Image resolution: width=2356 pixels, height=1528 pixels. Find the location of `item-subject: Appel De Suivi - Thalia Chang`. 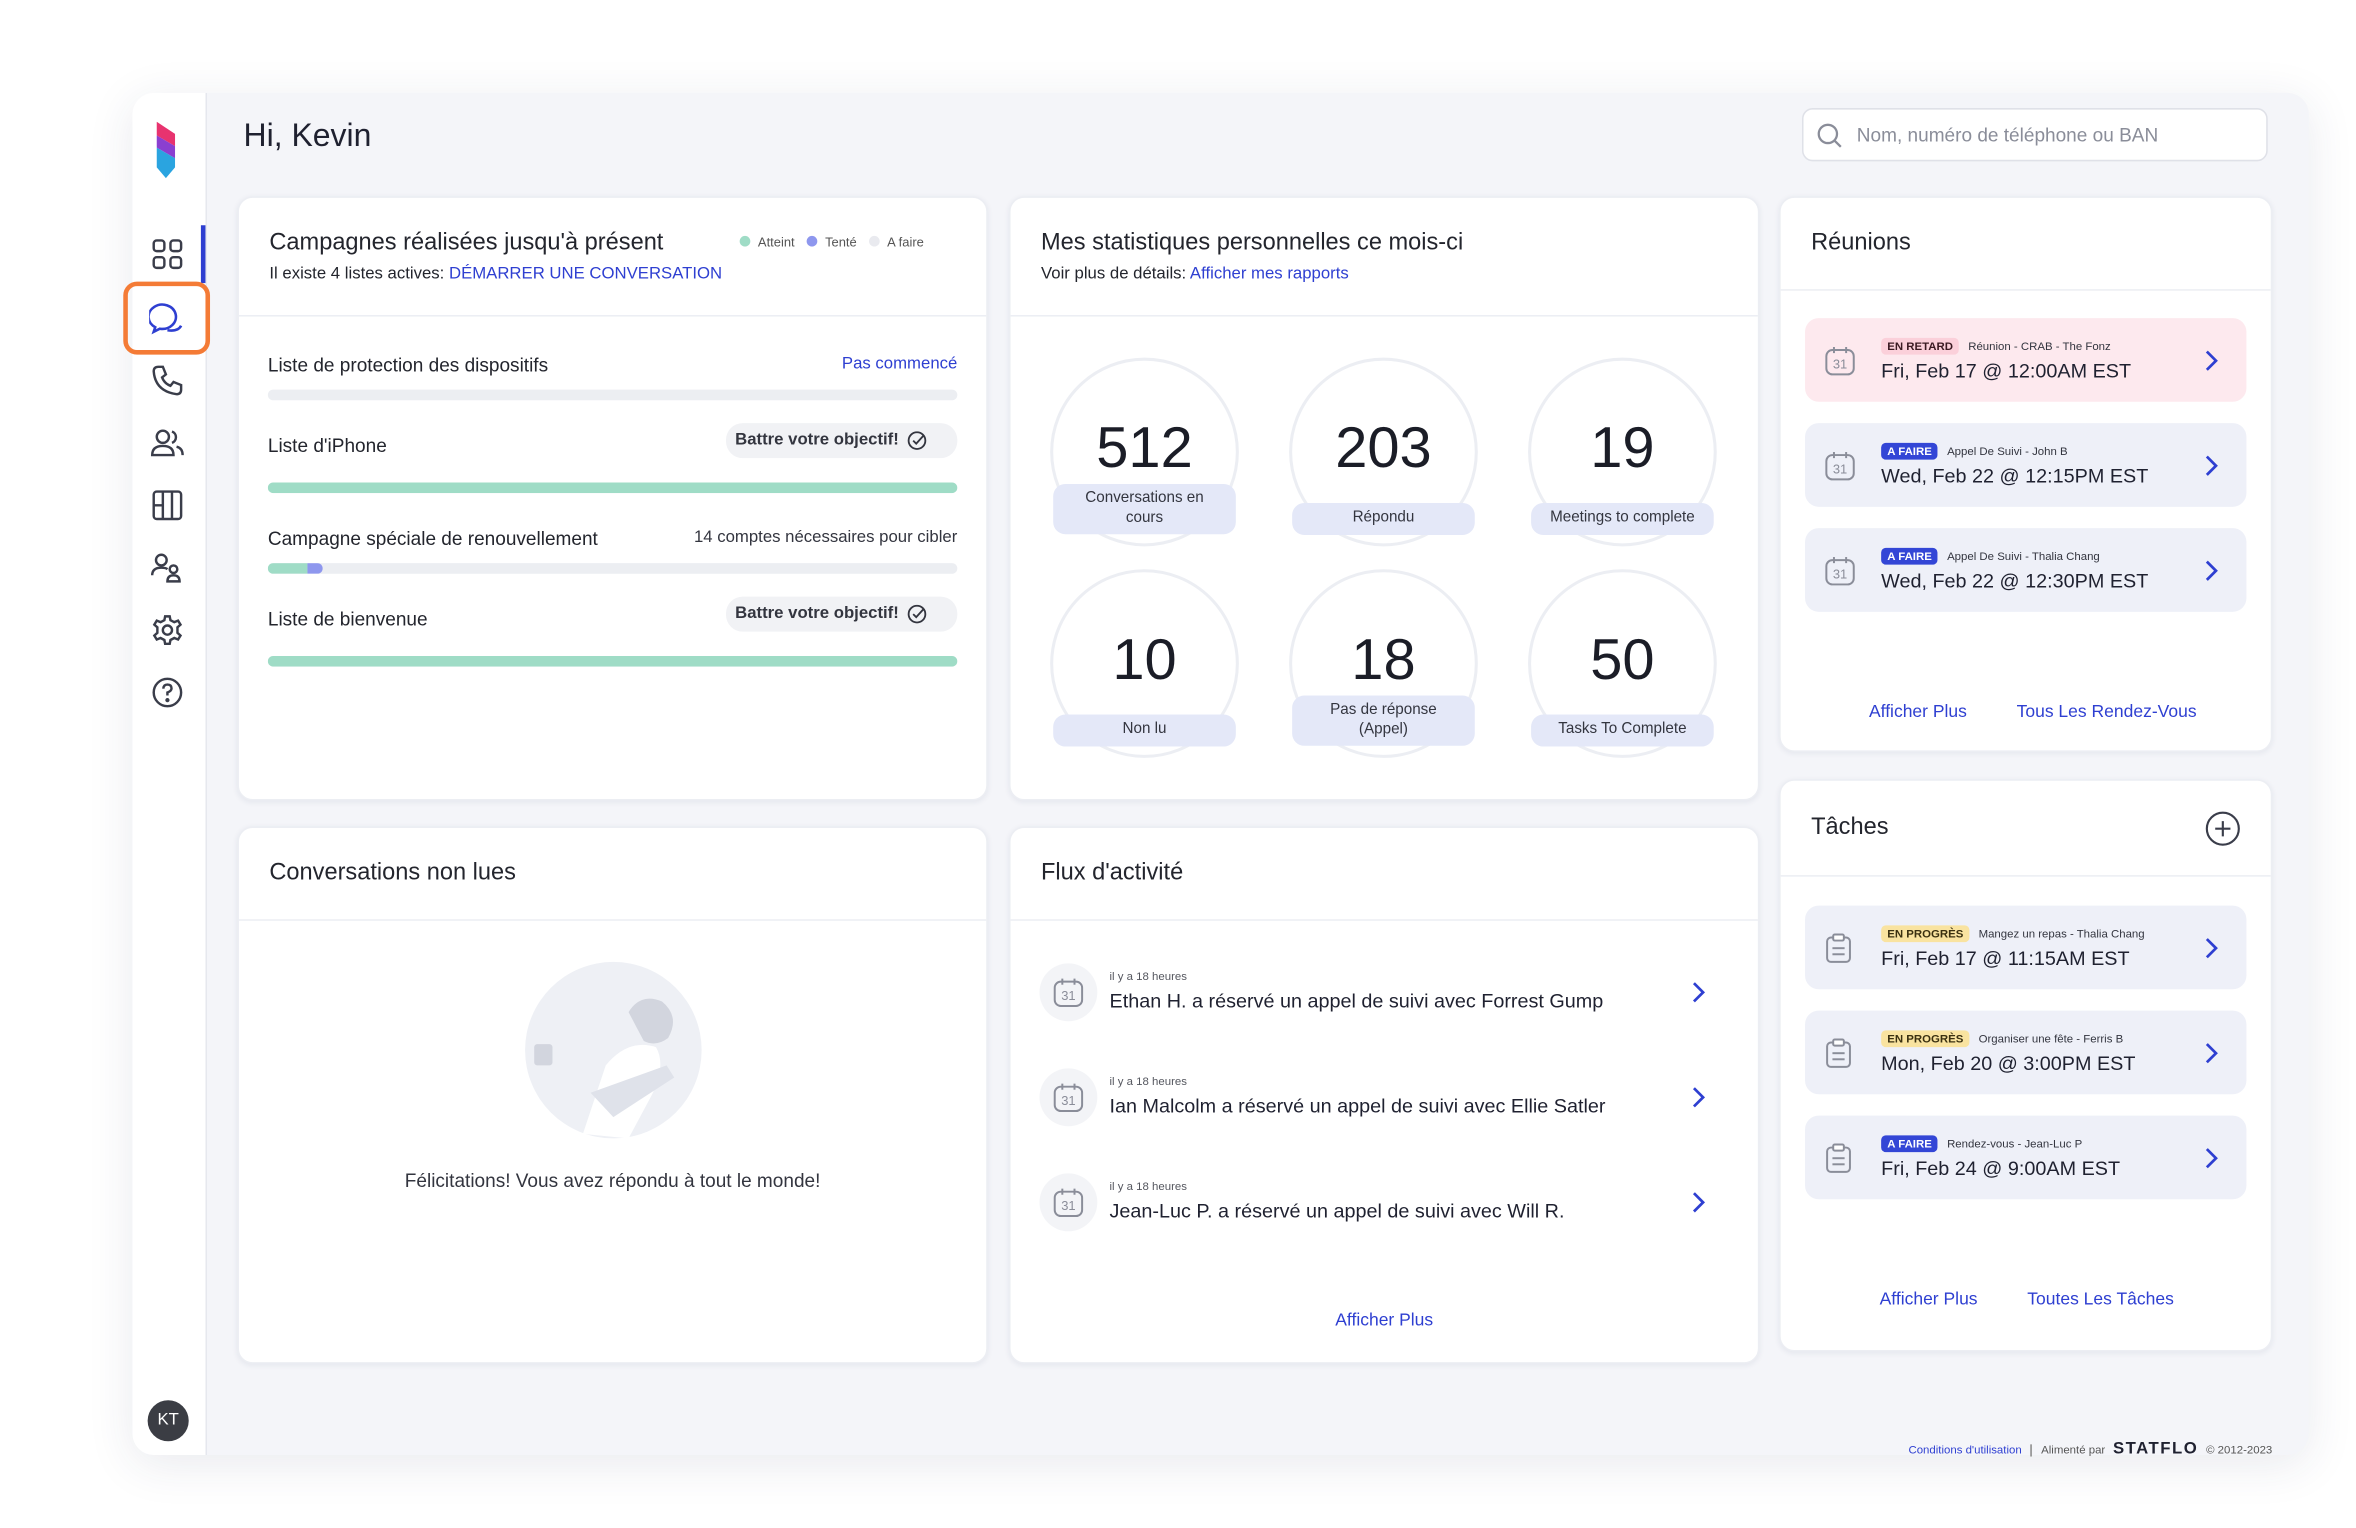

item-subject: Appel De Suivi - Thalia Chang is located at coordinates (2023, 556).